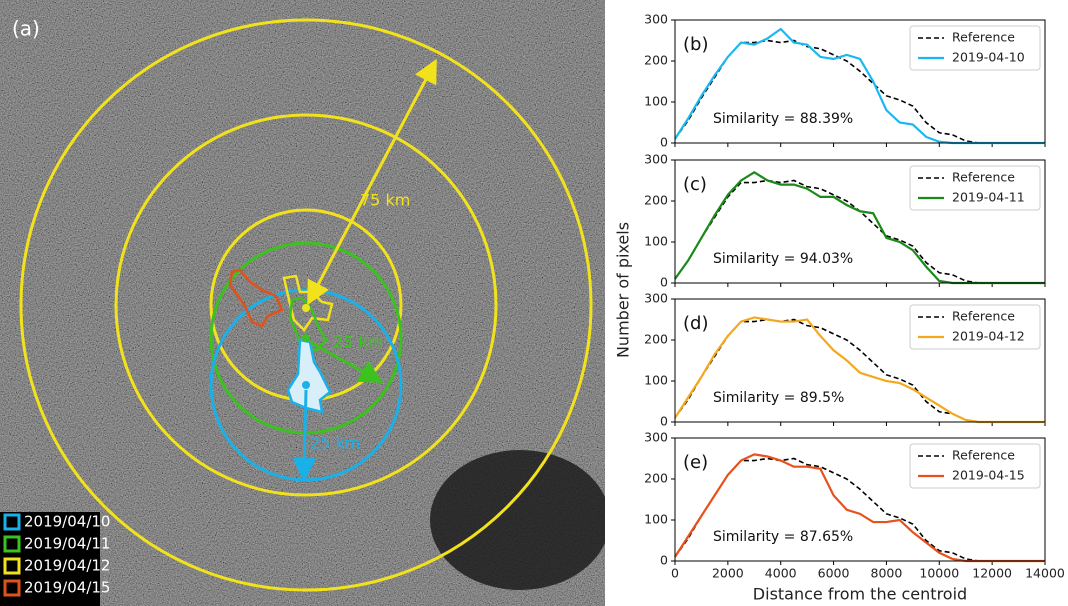  What do you see at coordinates (988, 475) in the screenshot?
I see `legend-label: 2019-04-15` at bounding box center [988, 475].